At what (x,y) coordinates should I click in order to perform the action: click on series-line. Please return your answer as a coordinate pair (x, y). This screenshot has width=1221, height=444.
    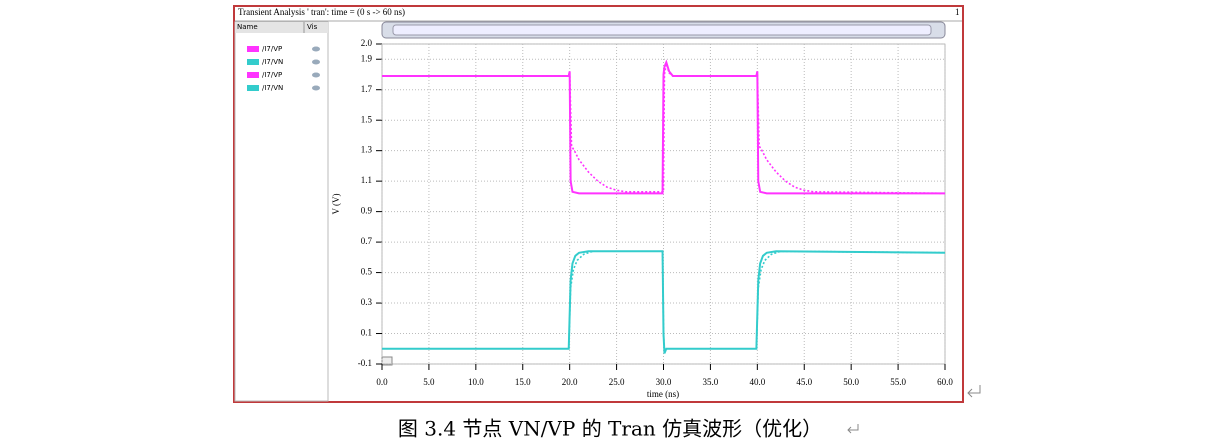
    Looking at the image, I should click on (664, 302).